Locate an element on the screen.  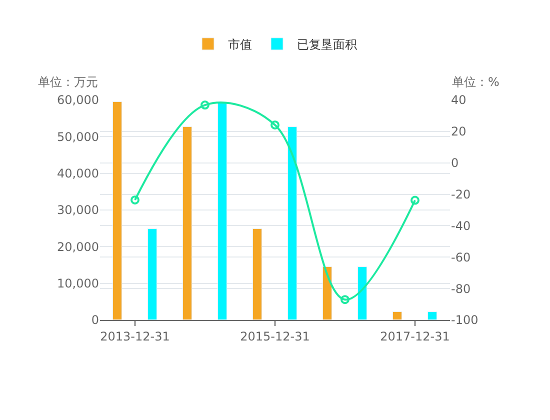
y2-tick-label: -60 is located at coordinates (461, 257).